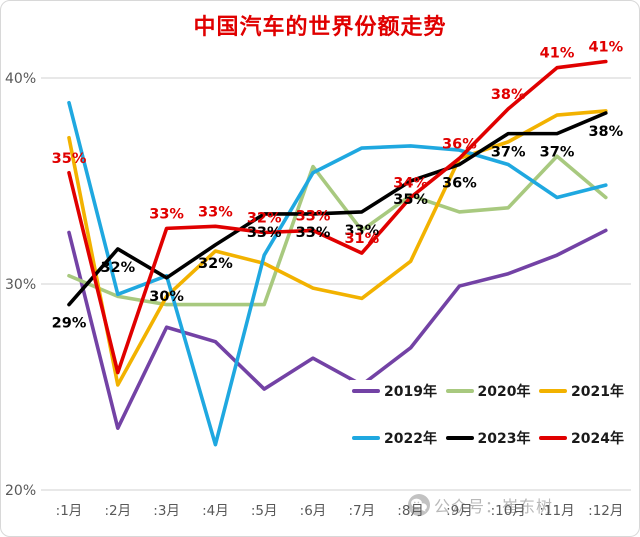 This screenshot has width=640, height=537. I want to click on data-label-2023年: 38%, so click(605, 132).